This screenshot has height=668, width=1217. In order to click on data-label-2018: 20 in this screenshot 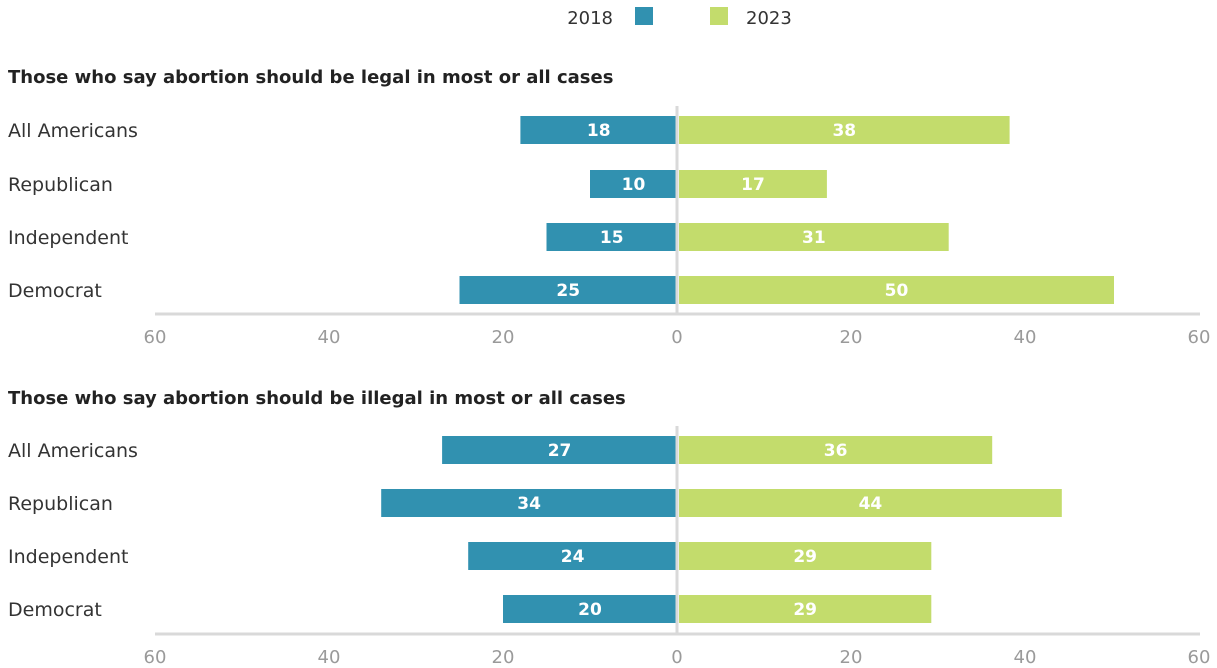, I will do `click(590, 610)`.